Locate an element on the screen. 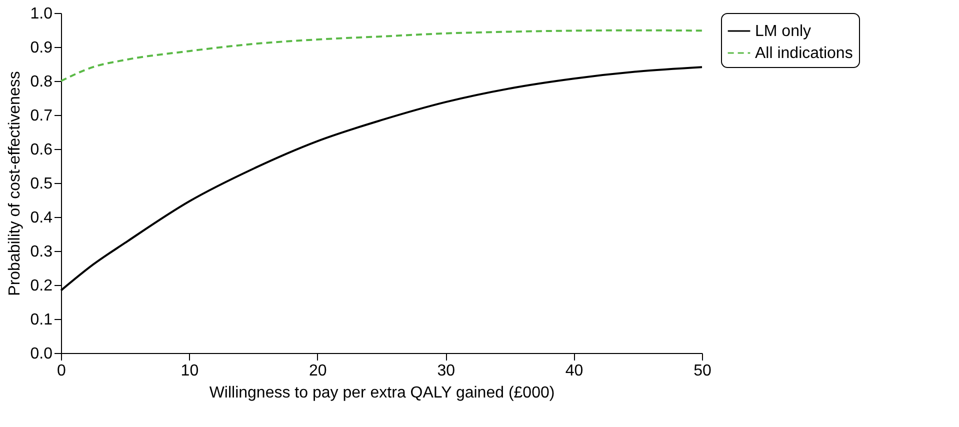 This screenshot has width=959, height=427. y-tick-label: 0.2 is located at coordinates (41, 286).